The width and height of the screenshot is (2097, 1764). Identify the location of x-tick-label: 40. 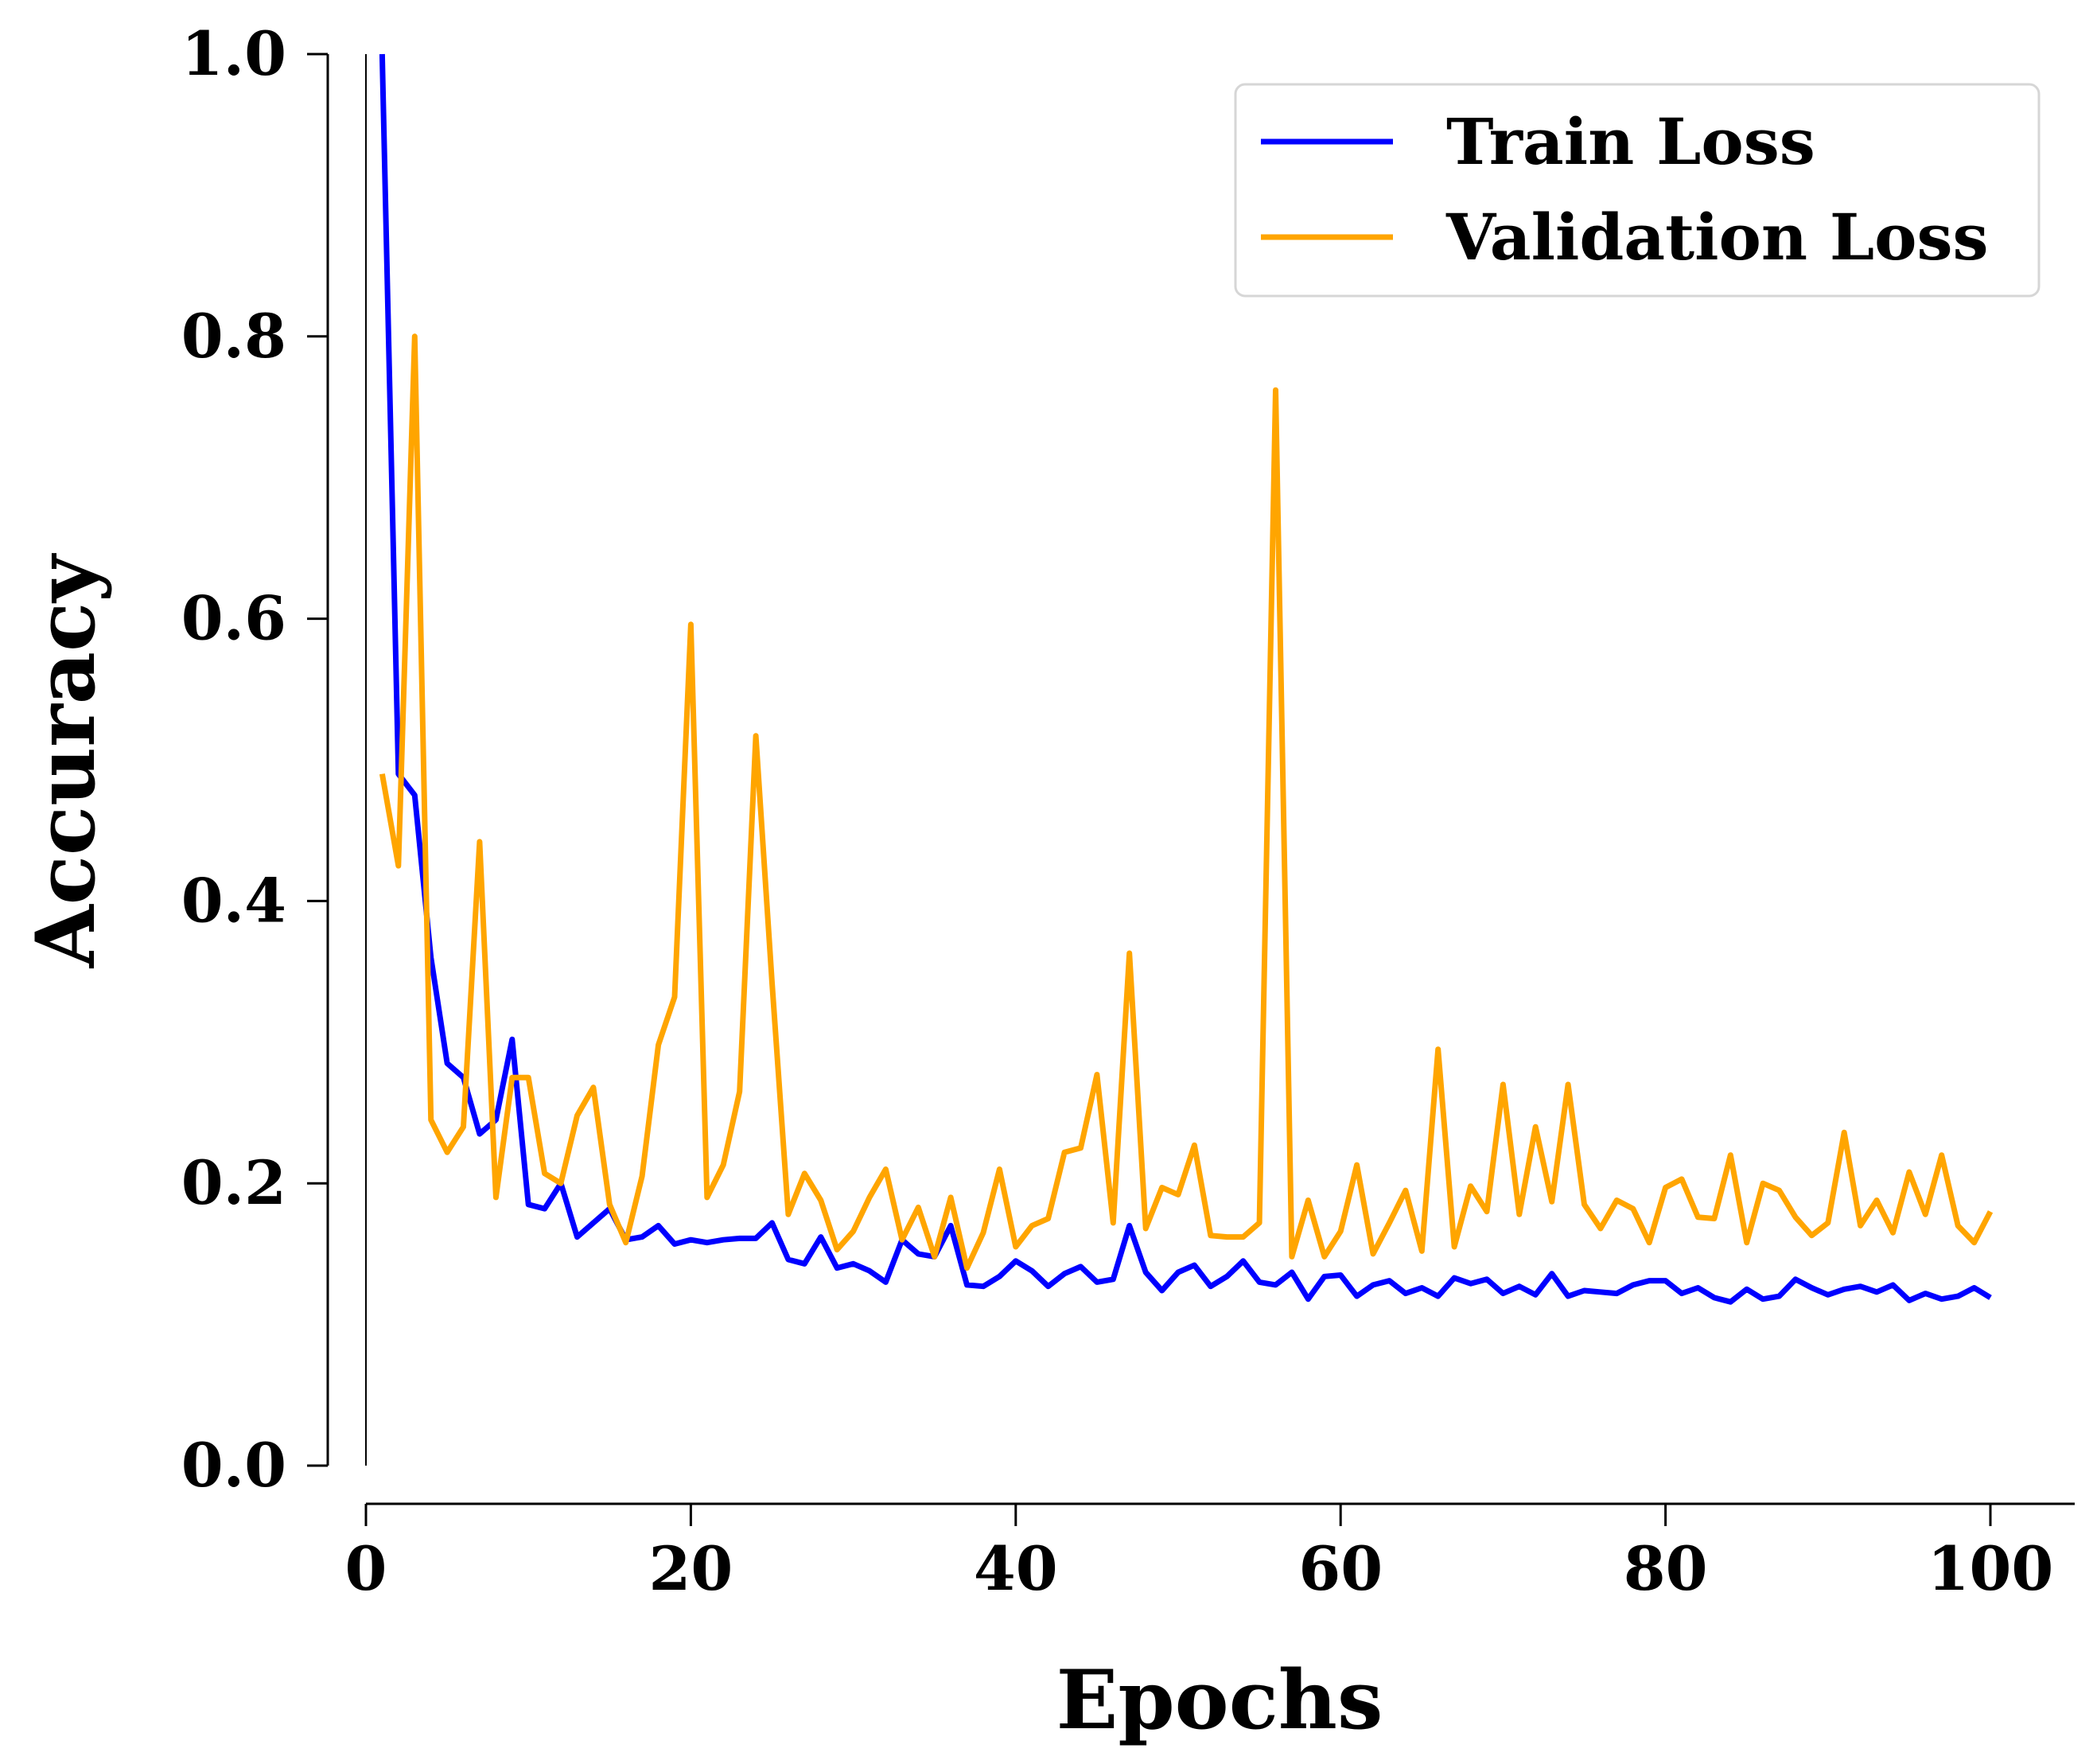
(1016, 1568).